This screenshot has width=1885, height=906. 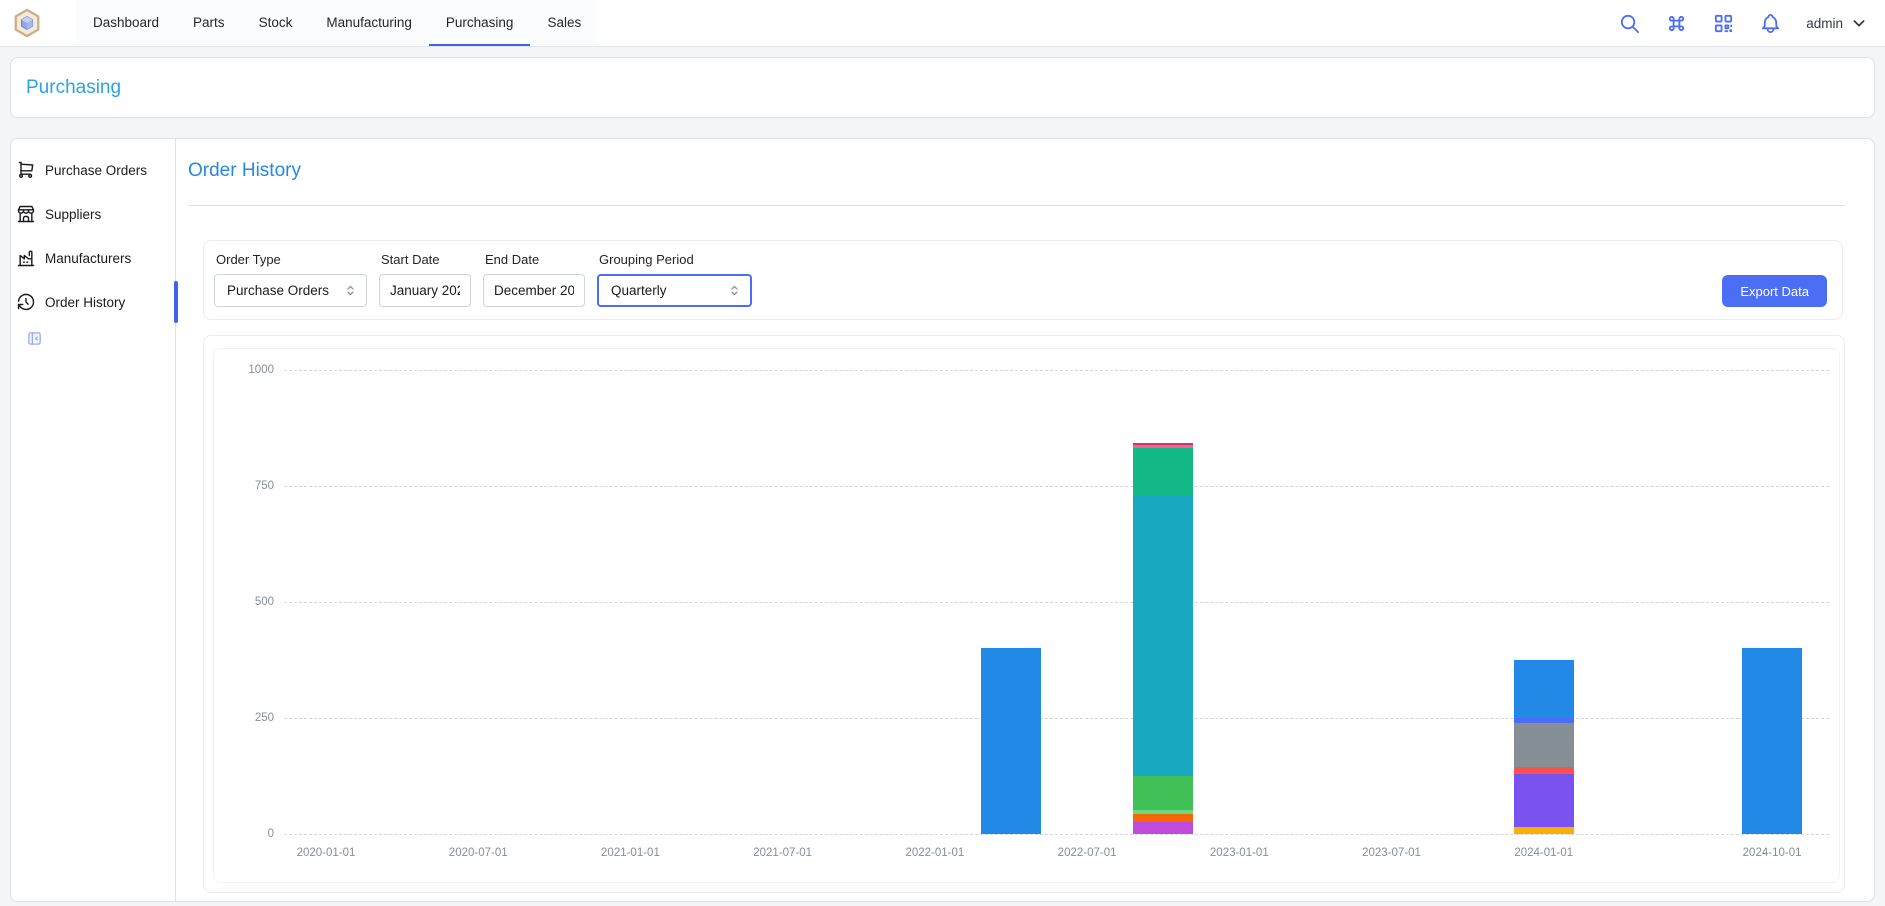 What do you see at coordinates (935, 853) in the screenshot?
I see `x-axis-tick-label: 2022-01-01` at bounding box center [935, 853].